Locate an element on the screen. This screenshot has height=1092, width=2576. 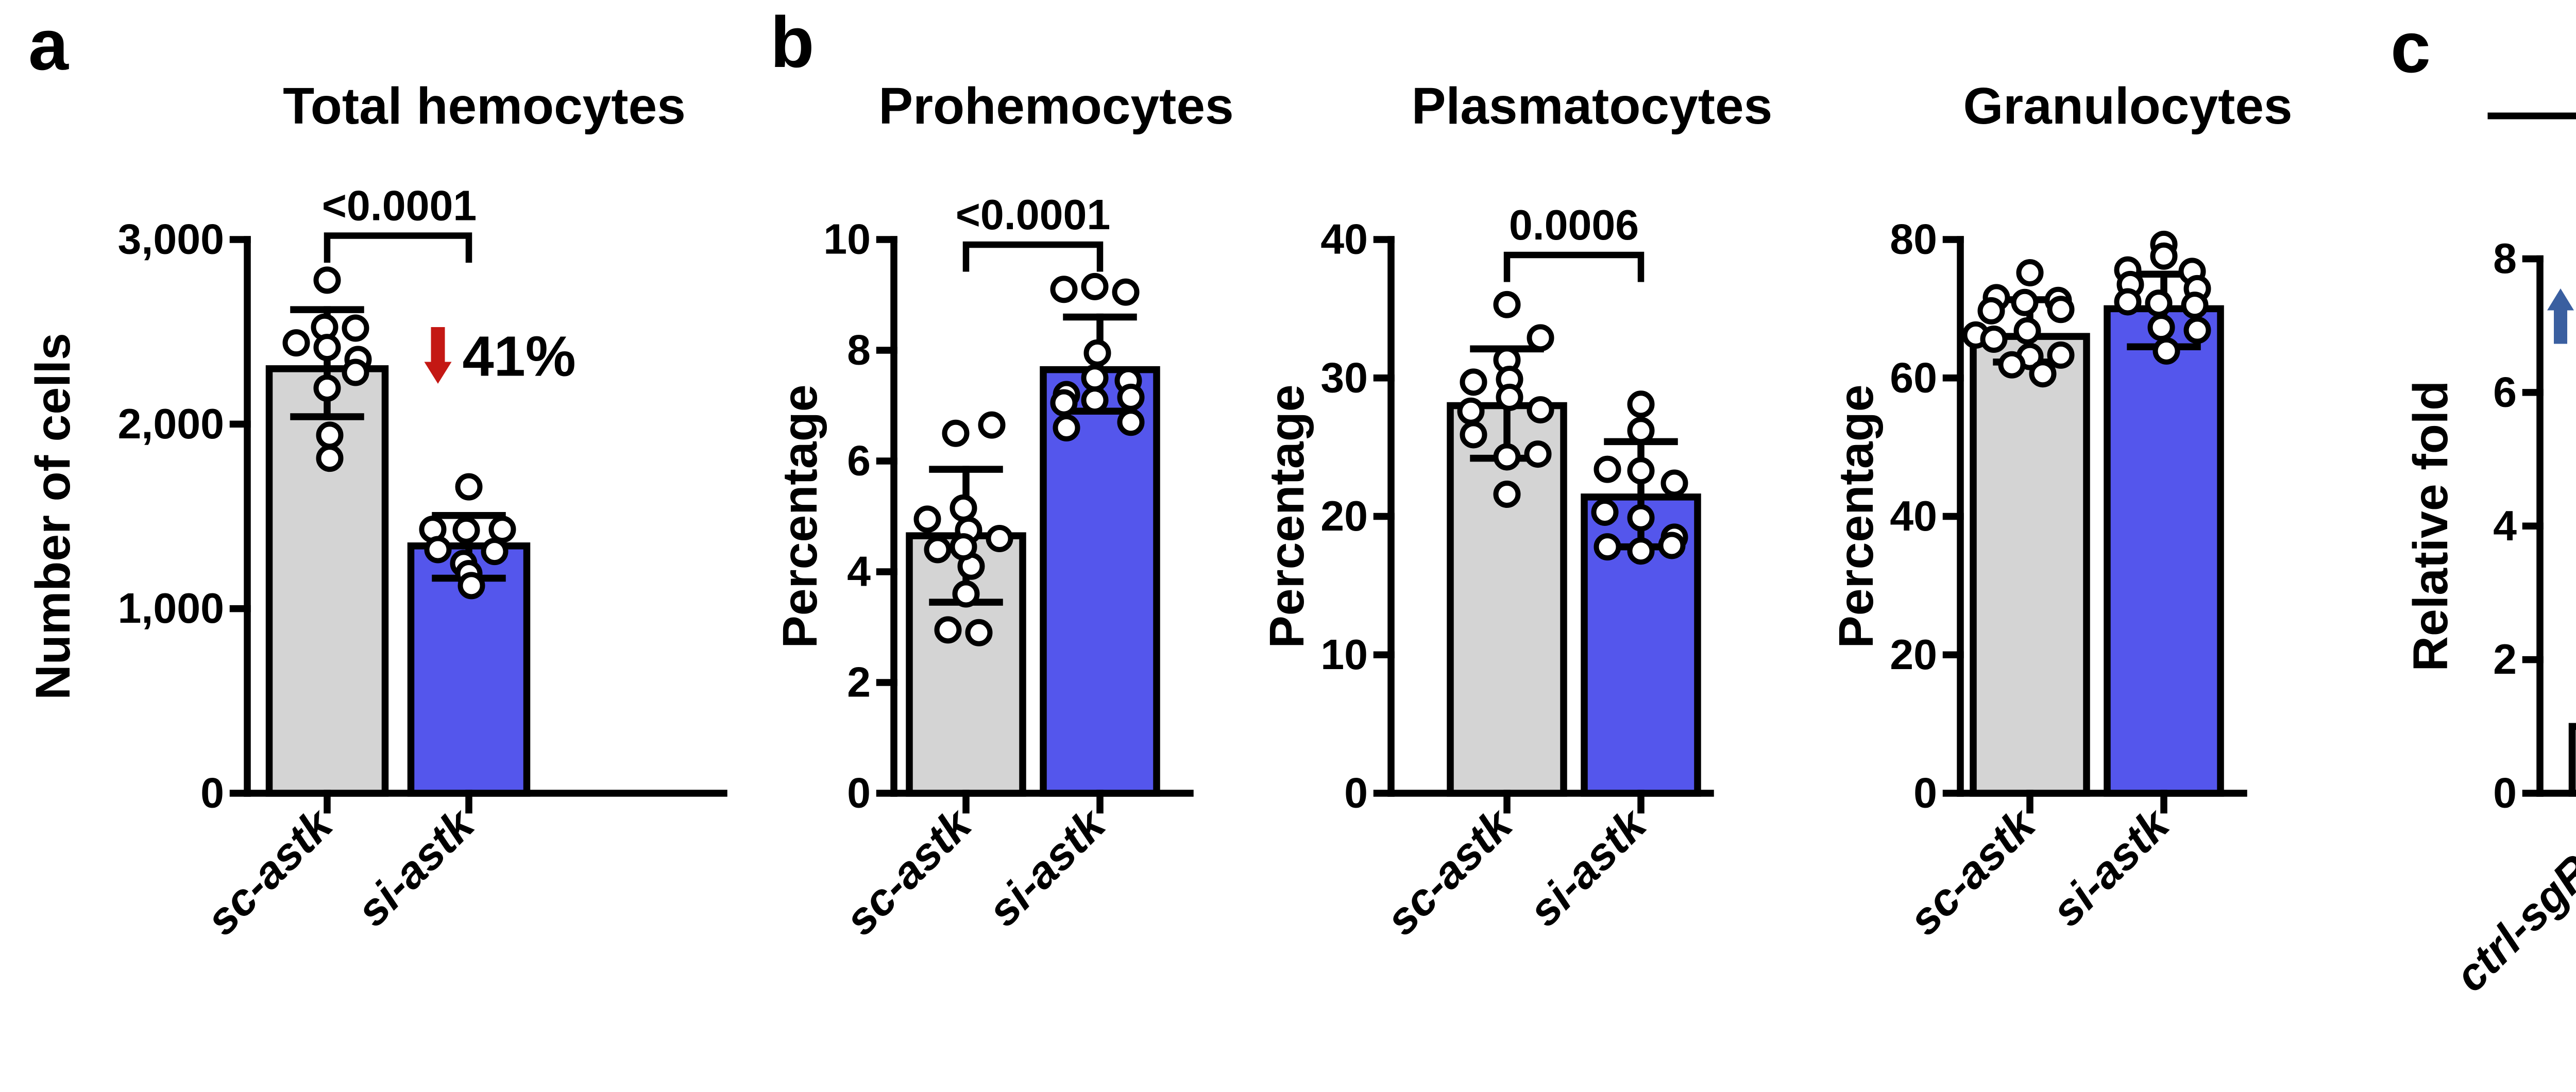
y-tick-label: 40 is located at coordinates (1344, 239).